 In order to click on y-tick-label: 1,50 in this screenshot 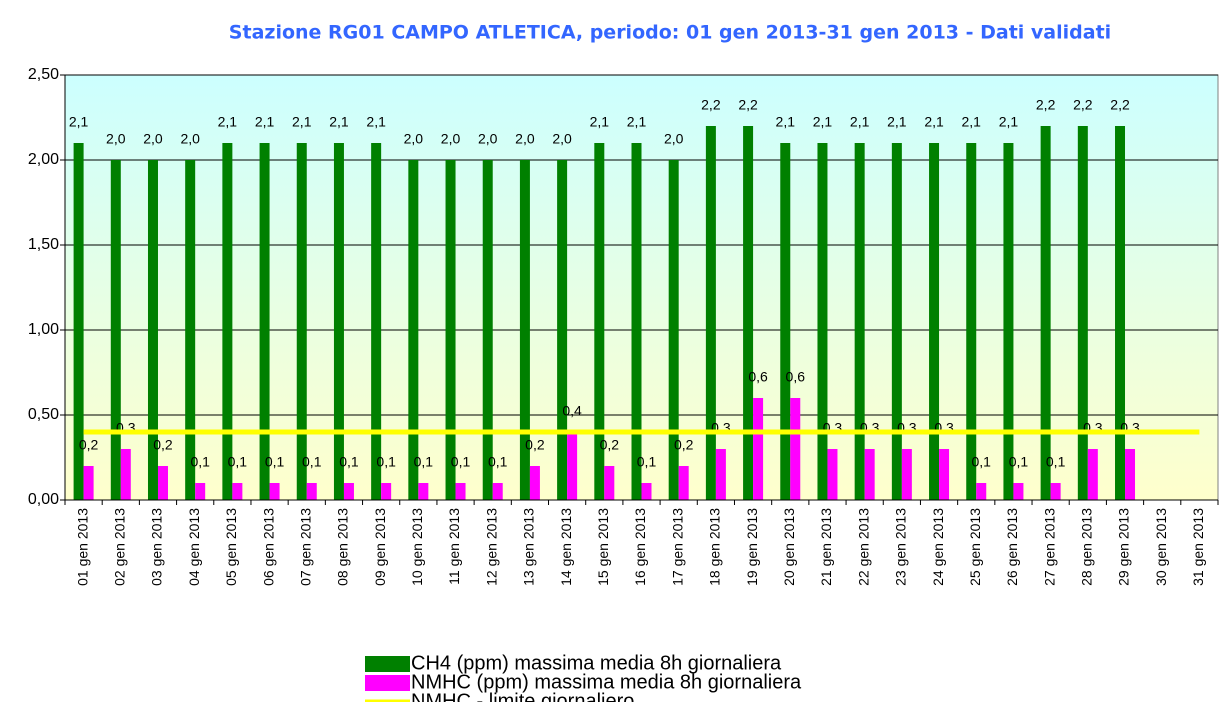, I will do `click(43, 244)`.